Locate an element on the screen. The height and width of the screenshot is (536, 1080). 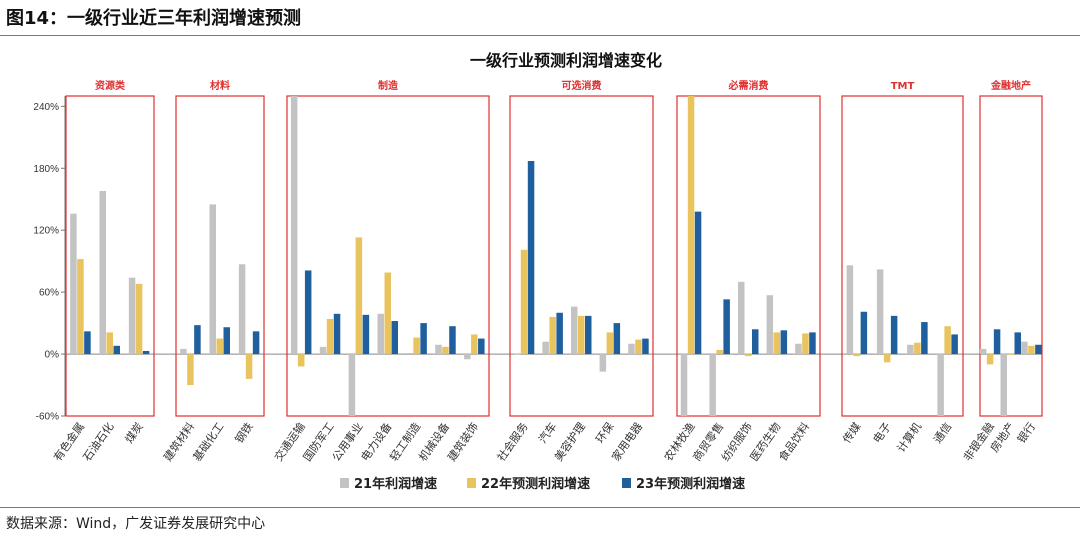
group-label: 材料 is located at coordinates (220, 85).